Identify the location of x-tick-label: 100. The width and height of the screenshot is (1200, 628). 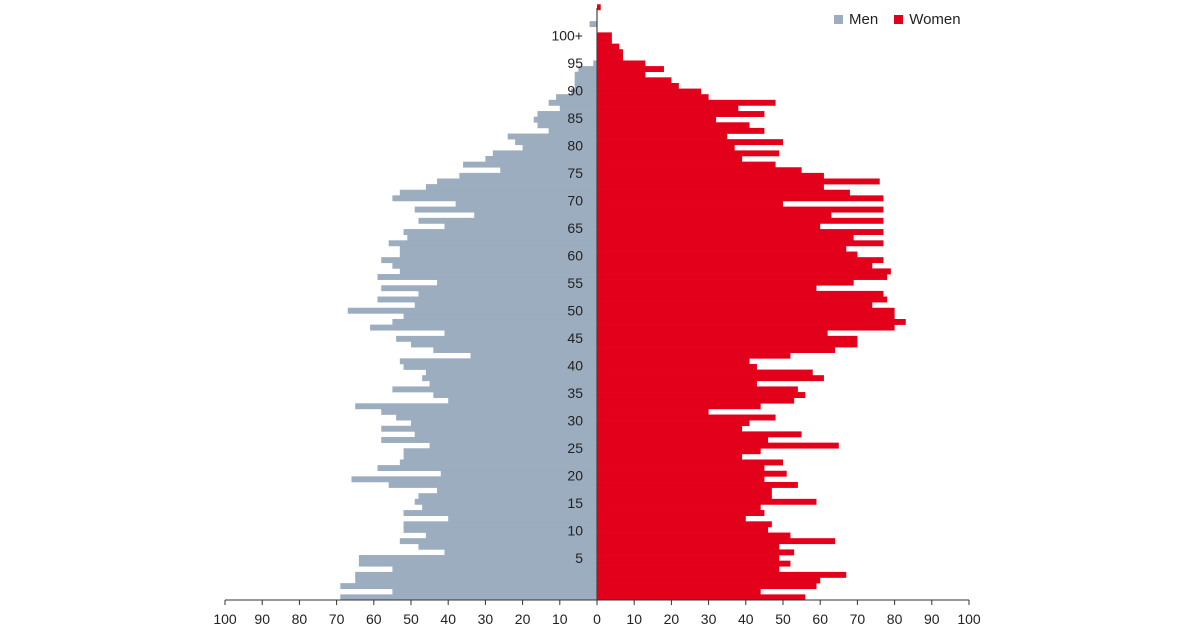
(225, 619).